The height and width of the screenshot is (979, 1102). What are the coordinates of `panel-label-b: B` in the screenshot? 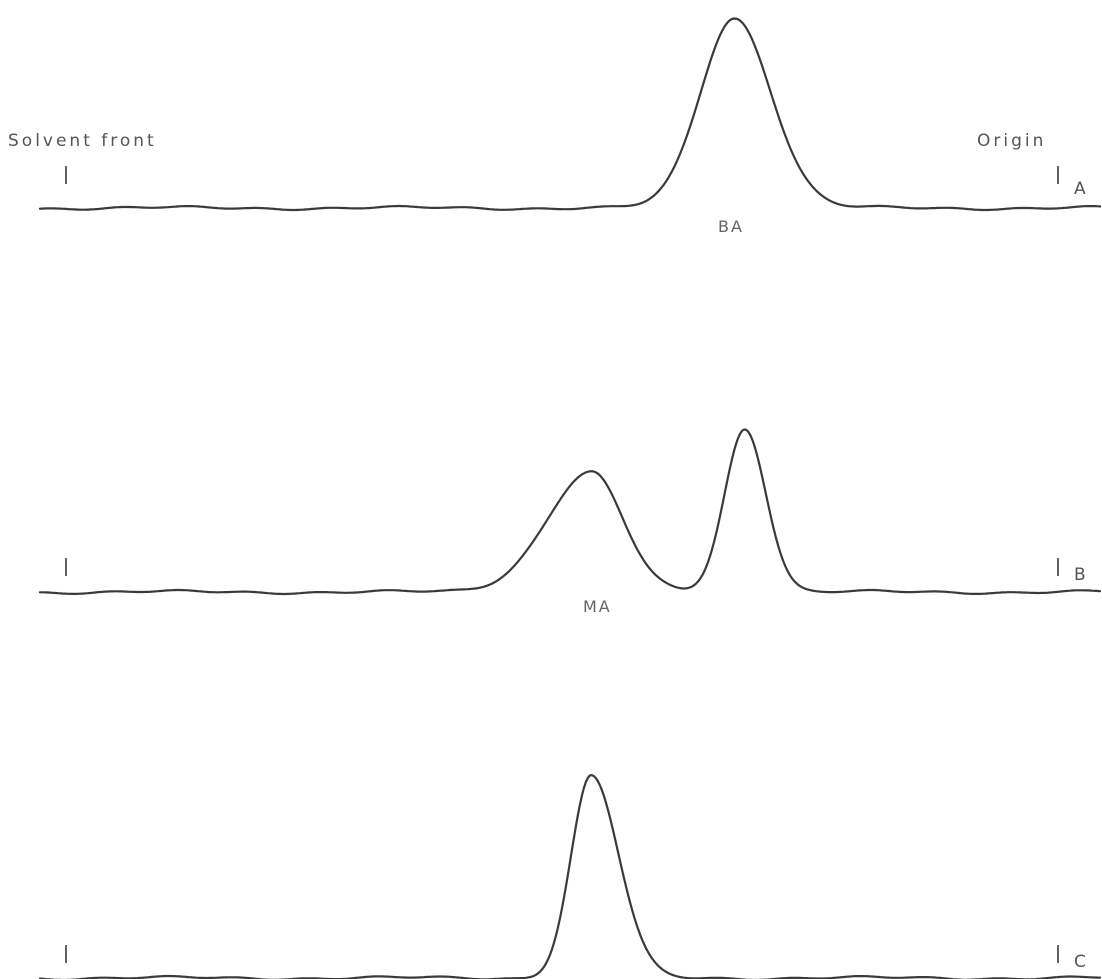 It's located at (1081, 575).